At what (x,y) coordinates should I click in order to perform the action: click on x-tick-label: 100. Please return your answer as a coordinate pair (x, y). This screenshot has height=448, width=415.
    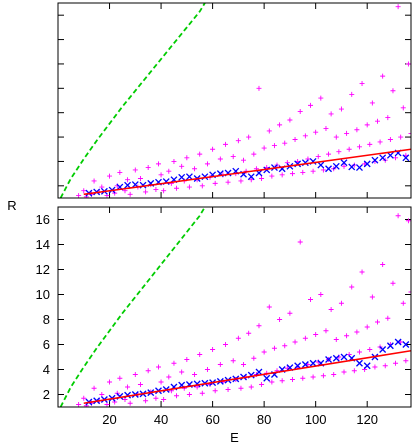
    Looking at the image, I should click on (316, 419).